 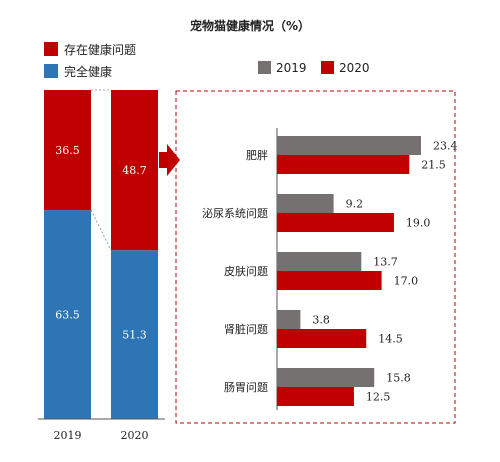 What do you see at coordinates (88, 71) in the screenshot?
I see `legend-label-healthy: 完全健康` at bounding box center [88, 71].